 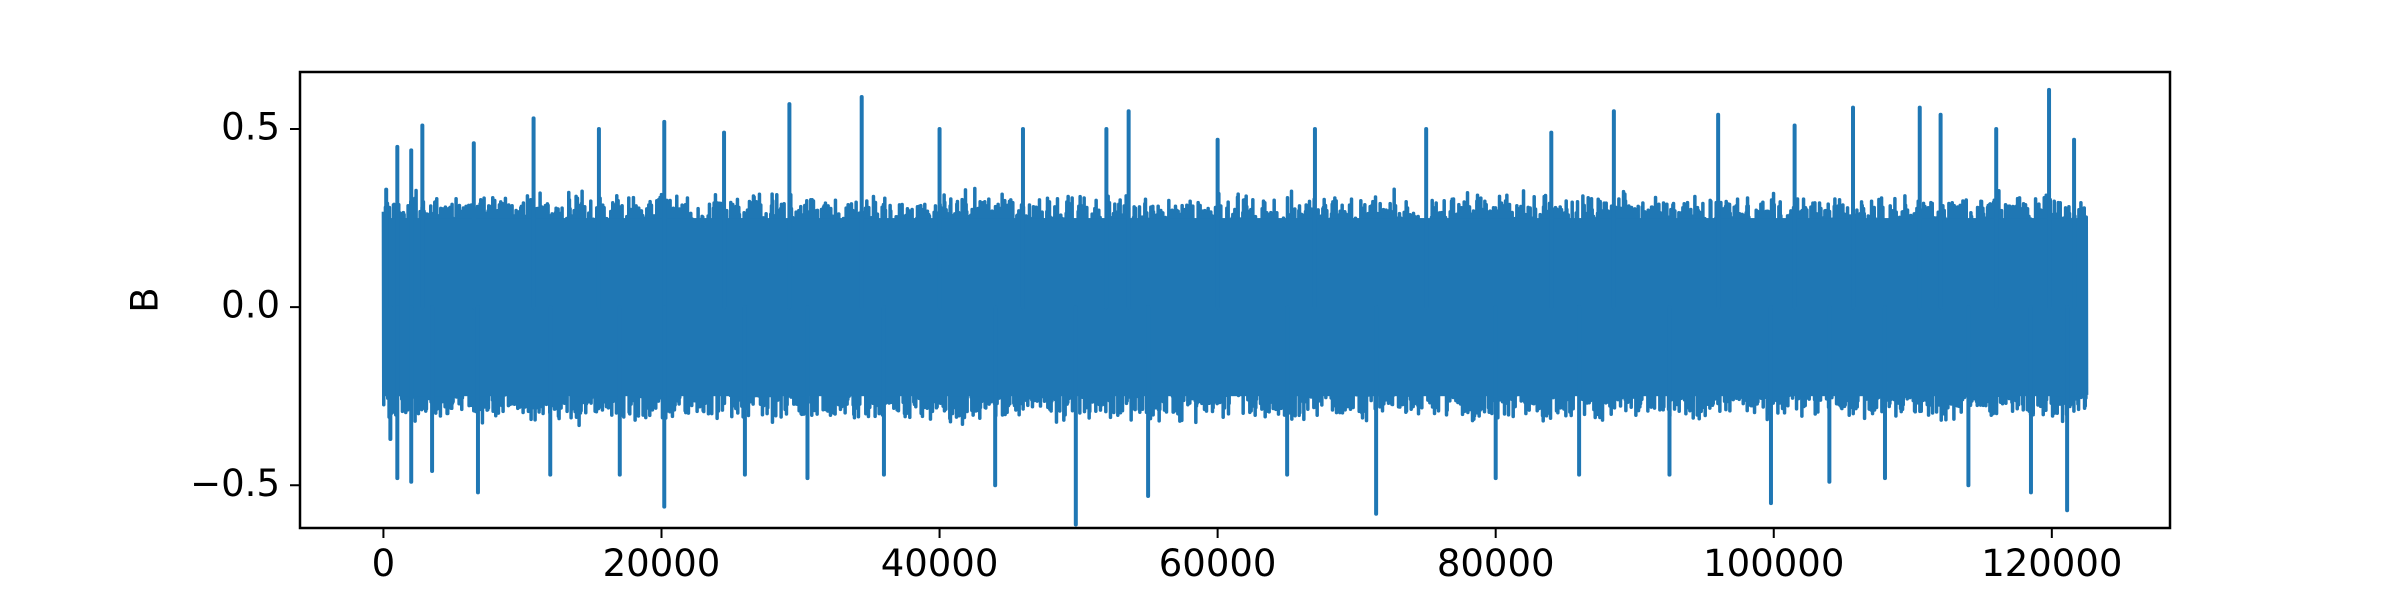 I want to click on x-tick-label: 100000, so click(x=1773, y=563).